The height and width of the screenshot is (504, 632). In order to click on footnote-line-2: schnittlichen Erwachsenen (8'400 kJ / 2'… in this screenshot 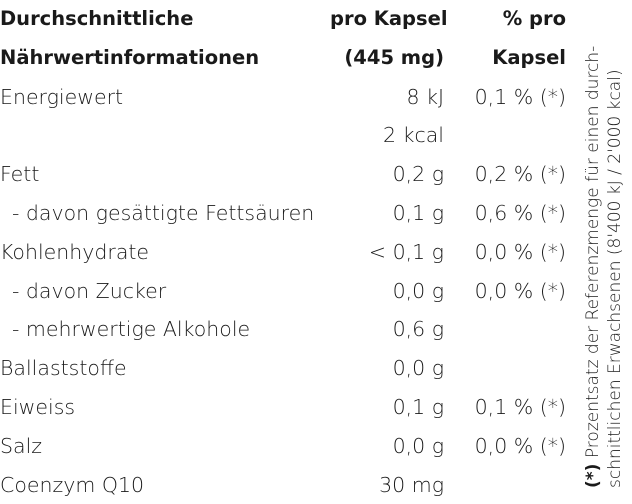, I will do `click(615, 248)`.